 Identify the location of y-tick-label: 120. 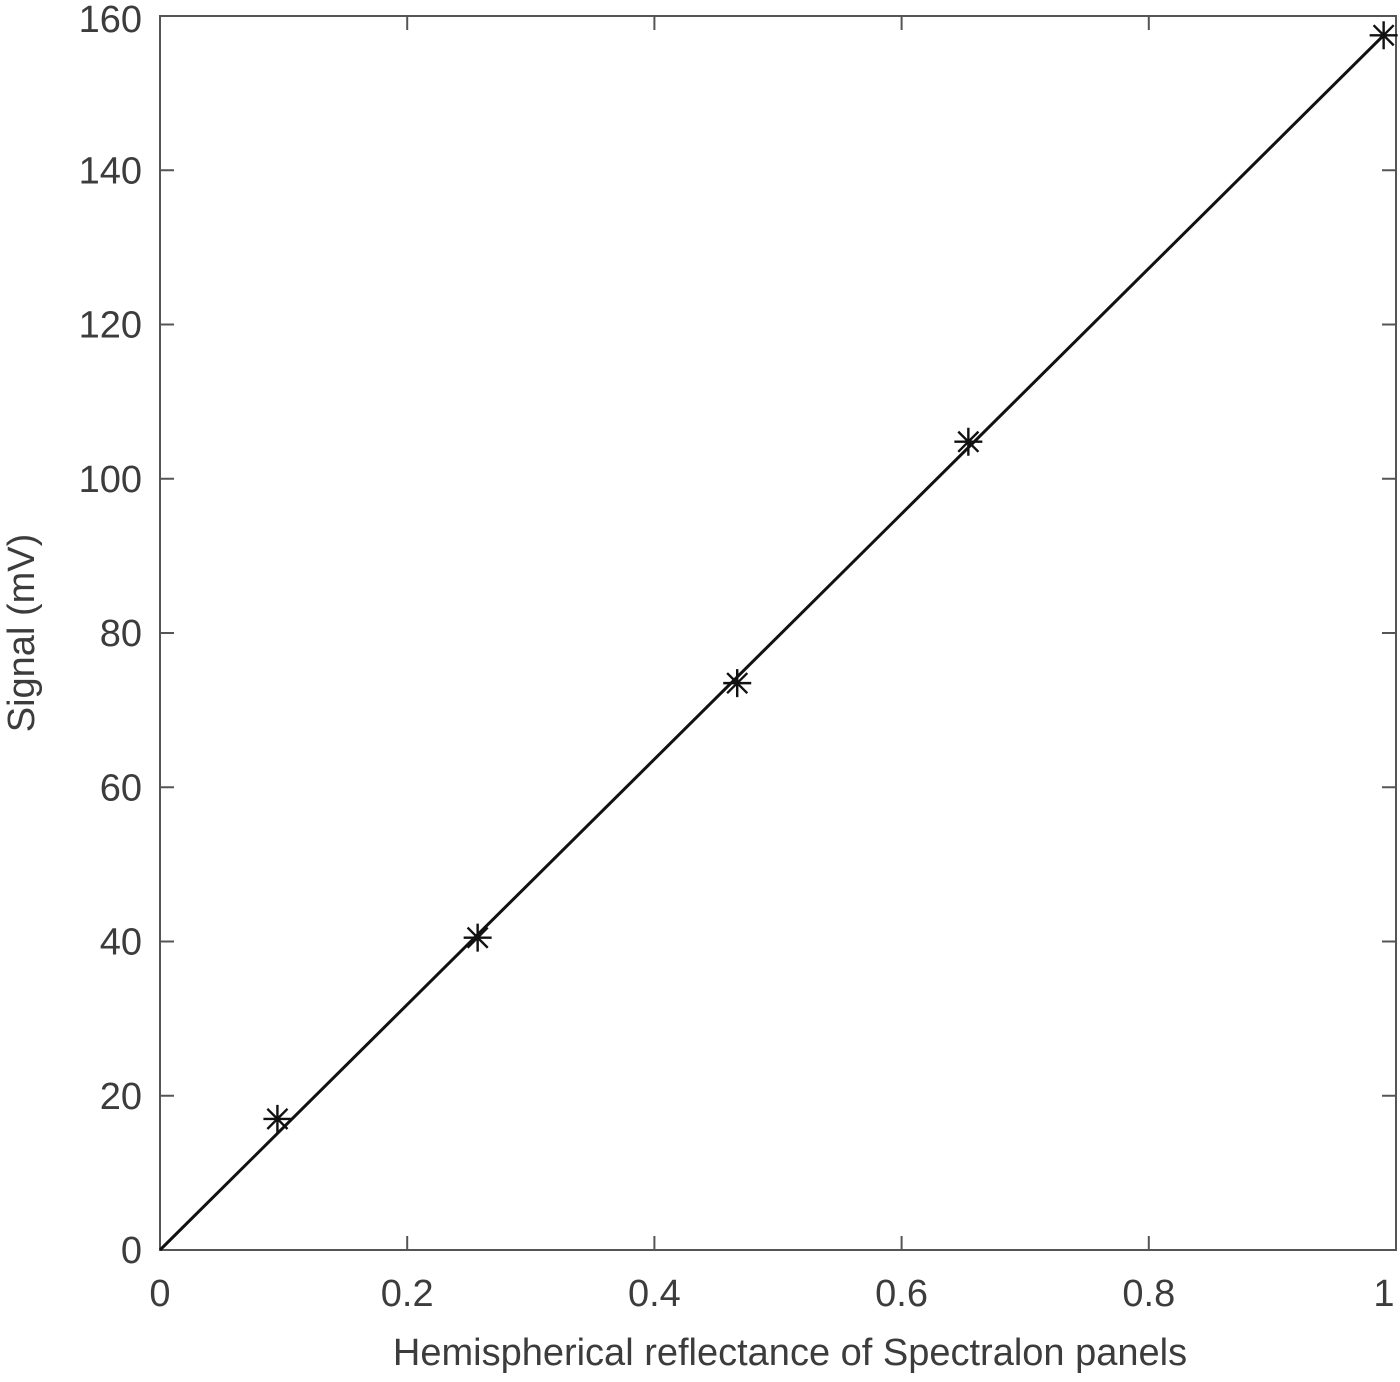
(110, 326).